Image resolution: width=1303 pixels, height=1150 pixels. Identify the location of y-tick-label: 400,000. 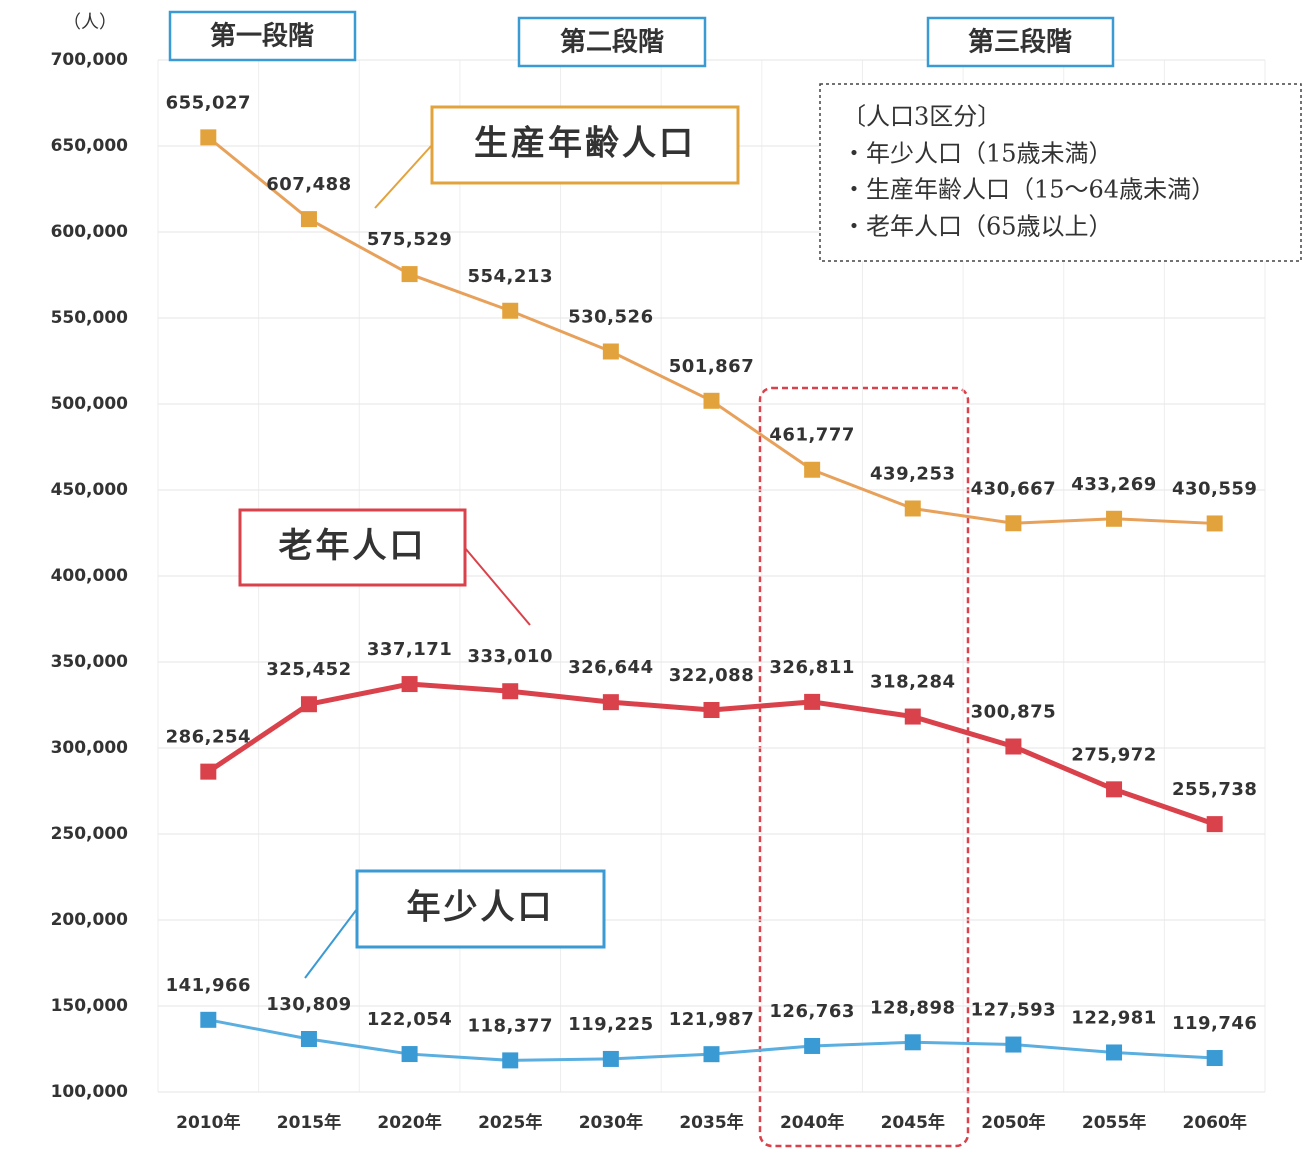
(90, 576).